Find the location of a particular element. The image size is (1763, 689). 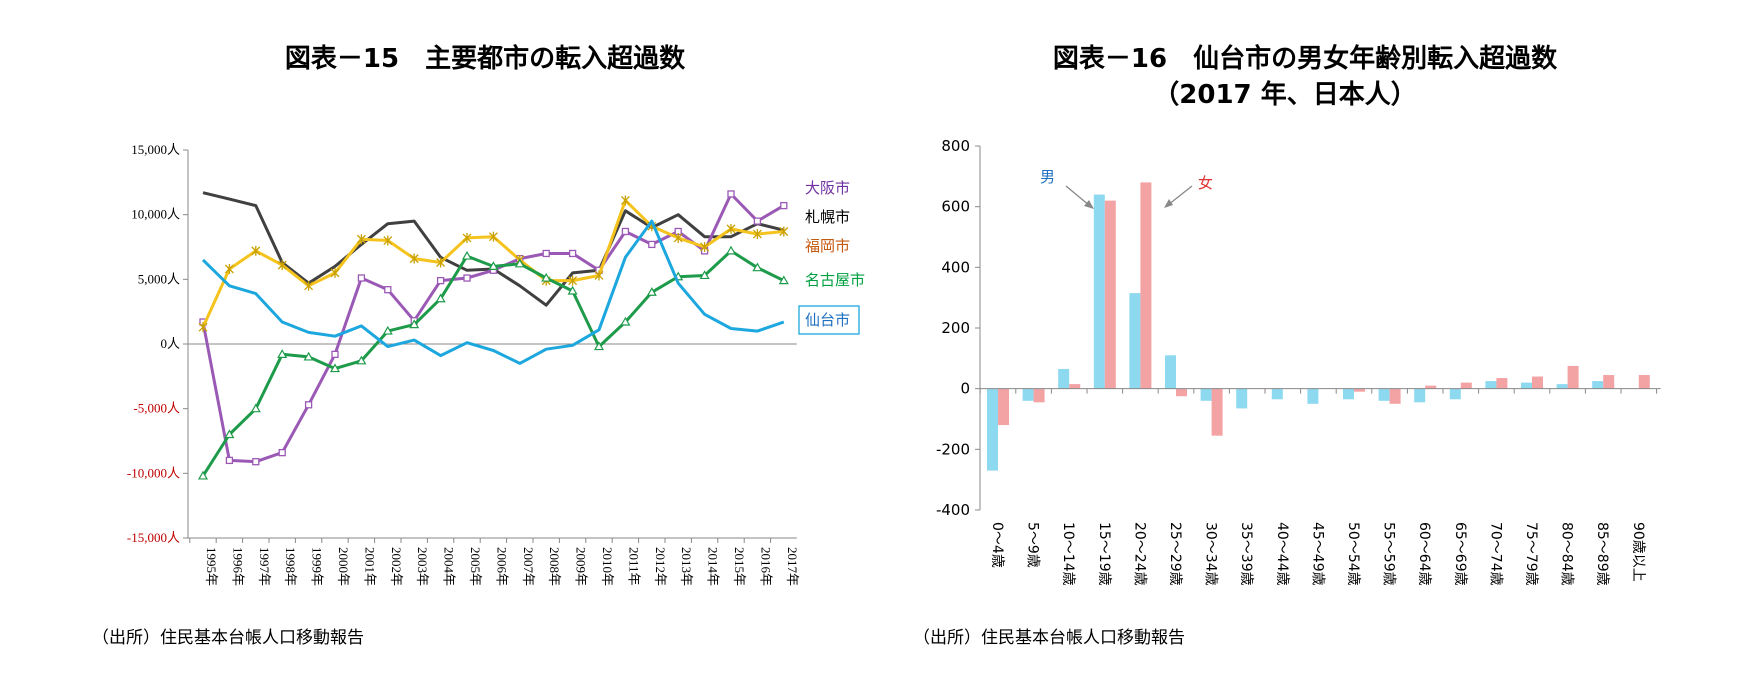

chart1-x-tick-label: 1997年 is located at coordinates (264, 566).